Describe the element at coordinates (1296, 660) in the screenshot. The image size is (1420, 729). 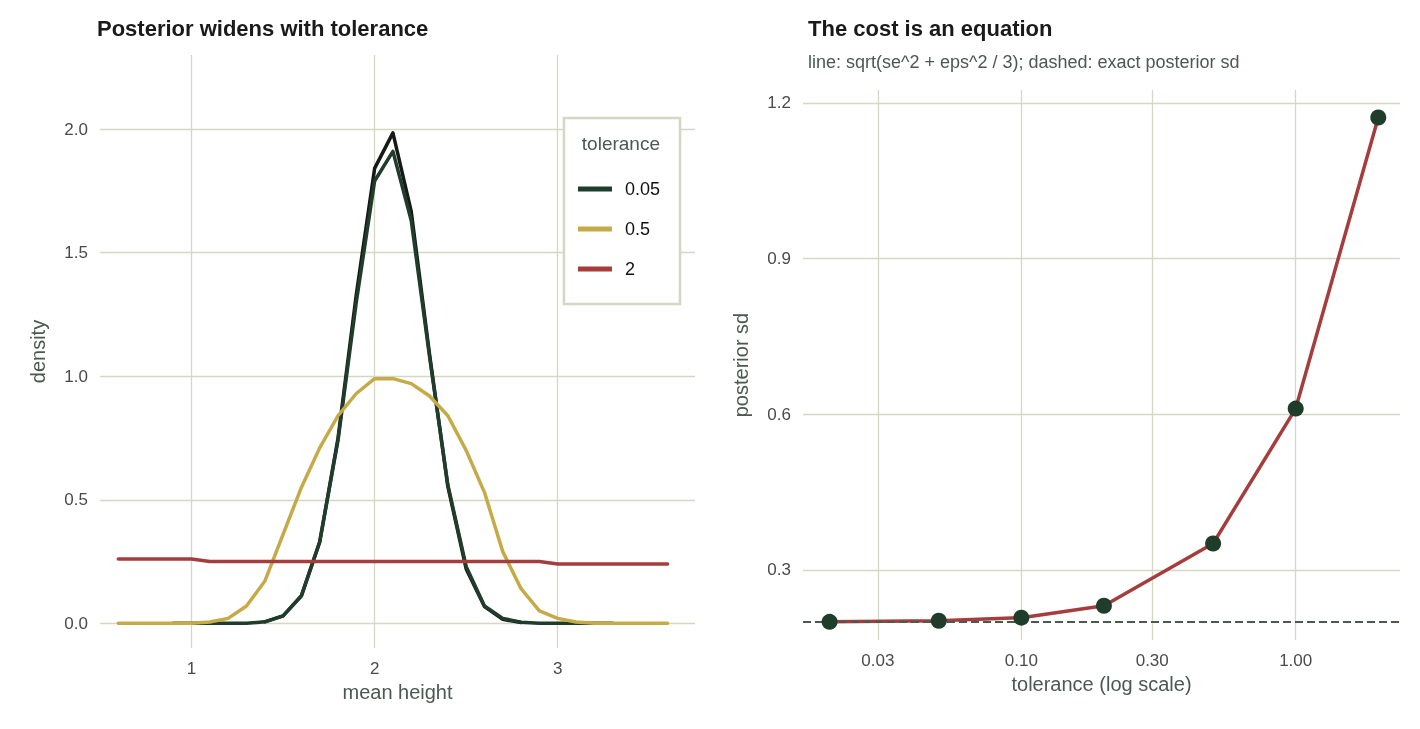
I see `x-tick-label: 1.00` at that location.